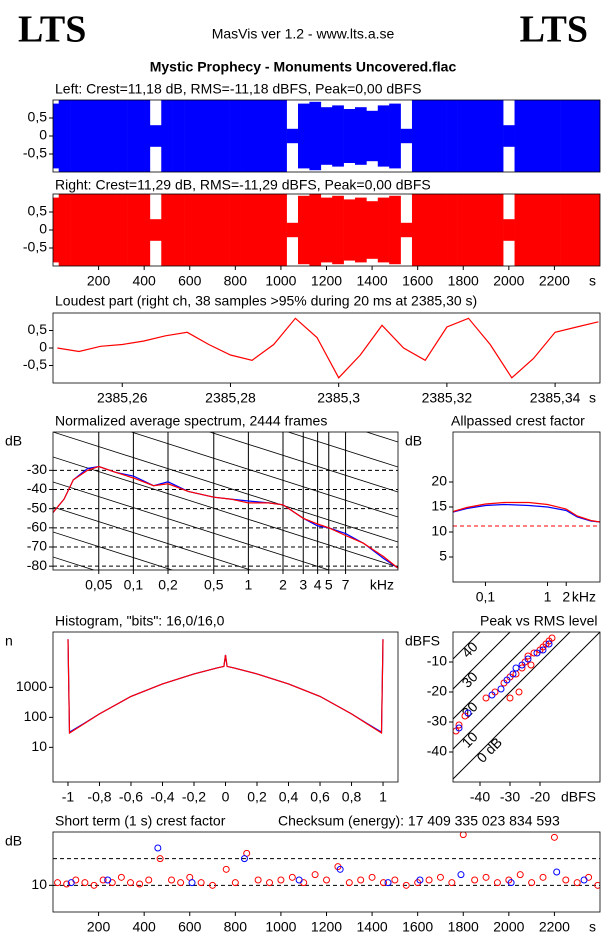 The height and width of the screenshot is (946, 606). What do you see at coordinates (194, 797) in the screenshot?
I see `x-tick-label: -0,2` at bounding box center [194, 797].